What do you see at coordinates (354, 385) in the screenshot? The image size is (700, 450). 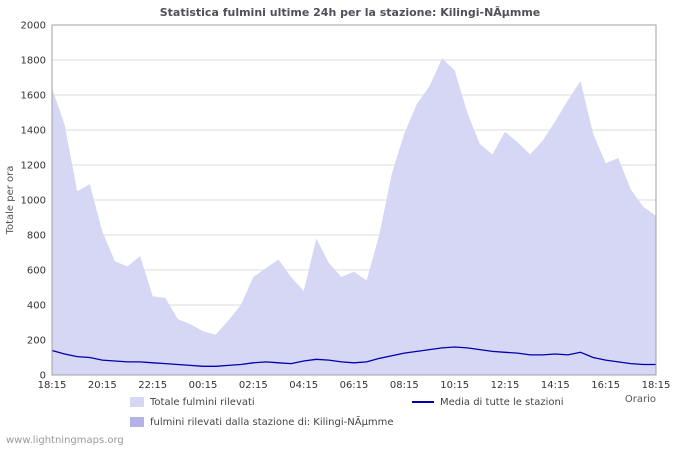 I see `x-tick-label: 06:15` at bounding box center [354, 385].